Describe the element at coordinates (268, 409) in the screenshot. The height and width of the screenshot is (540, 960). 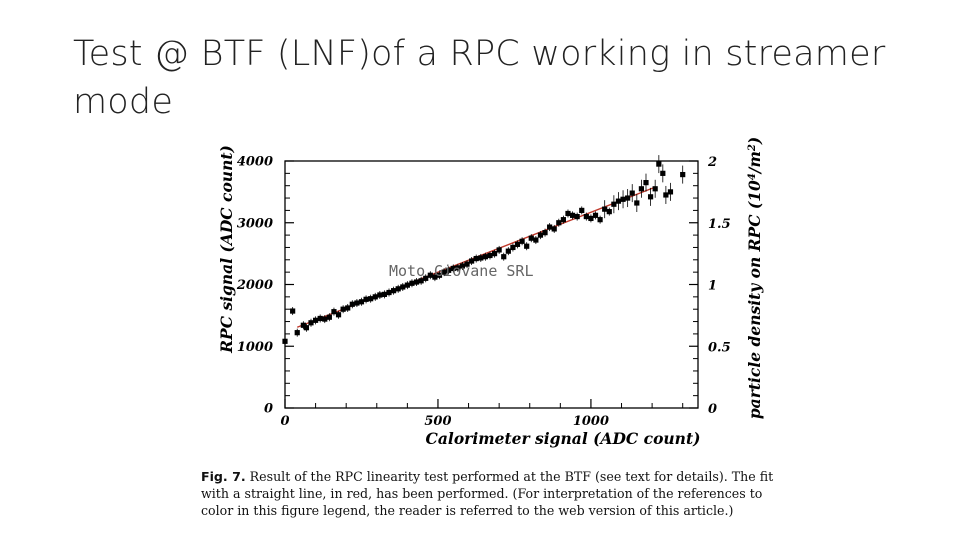
I see `y-tick-label: 0` at that location.